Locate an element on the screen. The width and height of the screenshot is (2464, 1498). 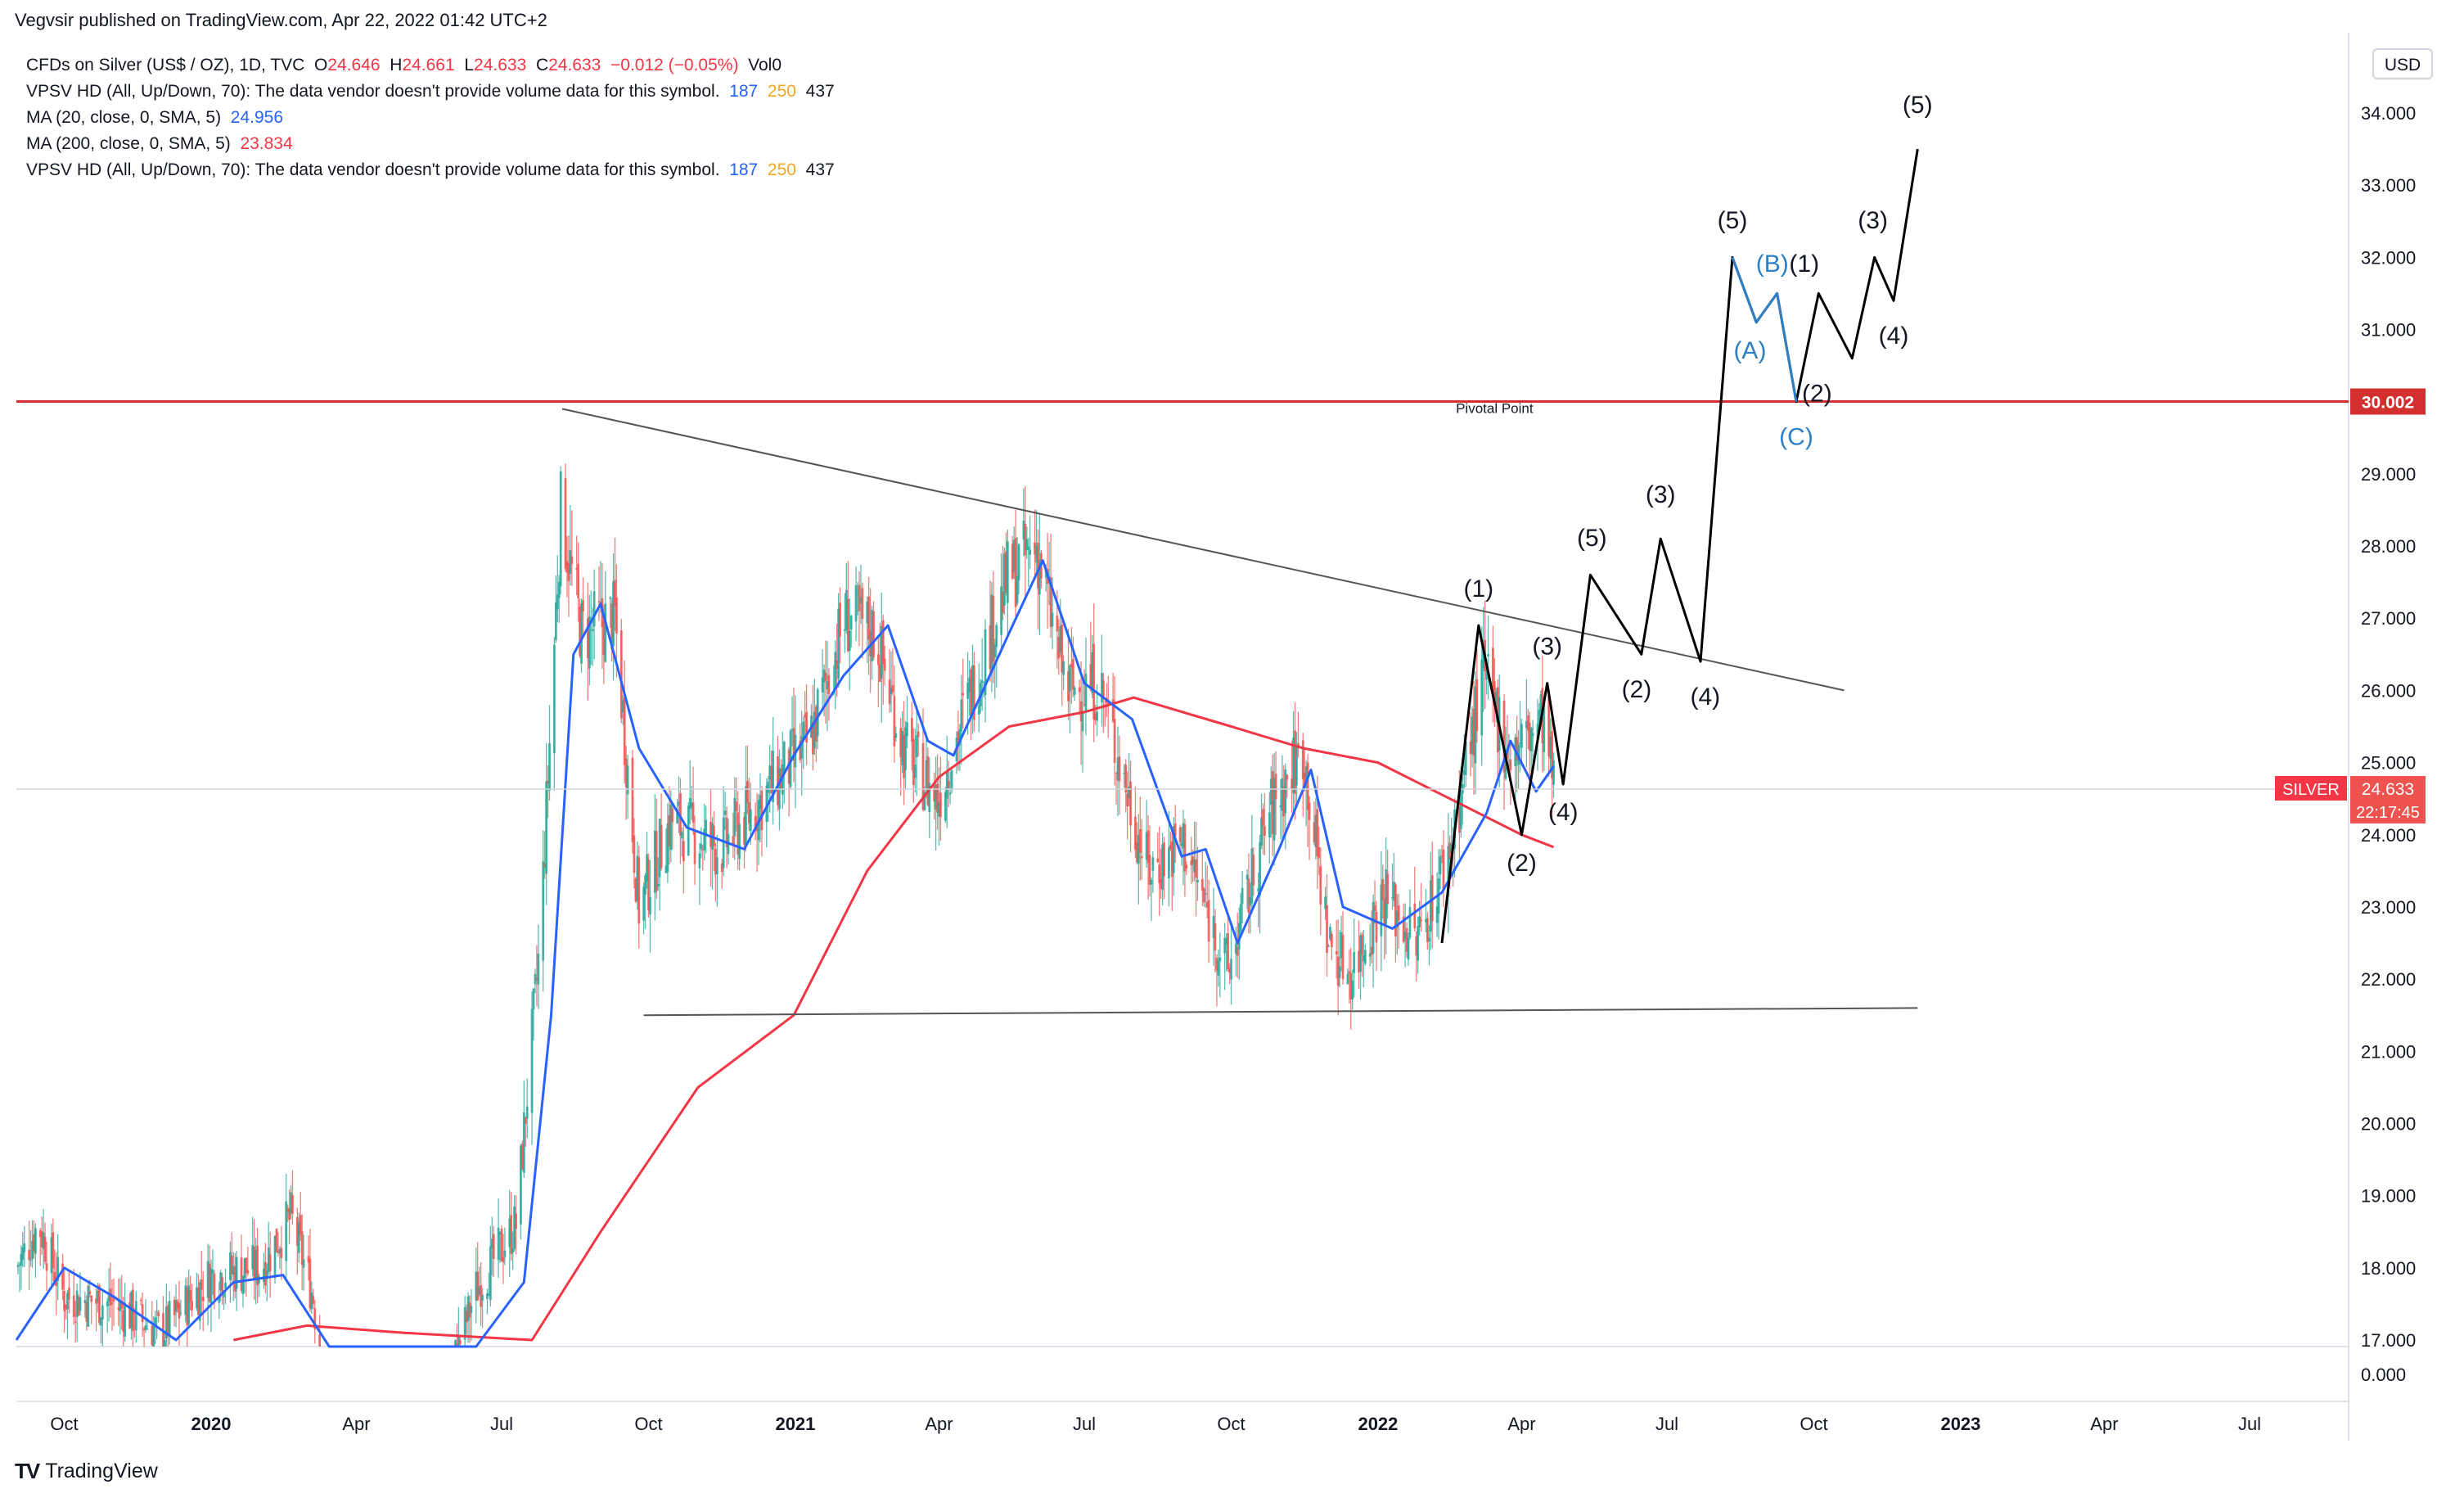
legend-high: 24.661 is located at coordinates (428, 65).